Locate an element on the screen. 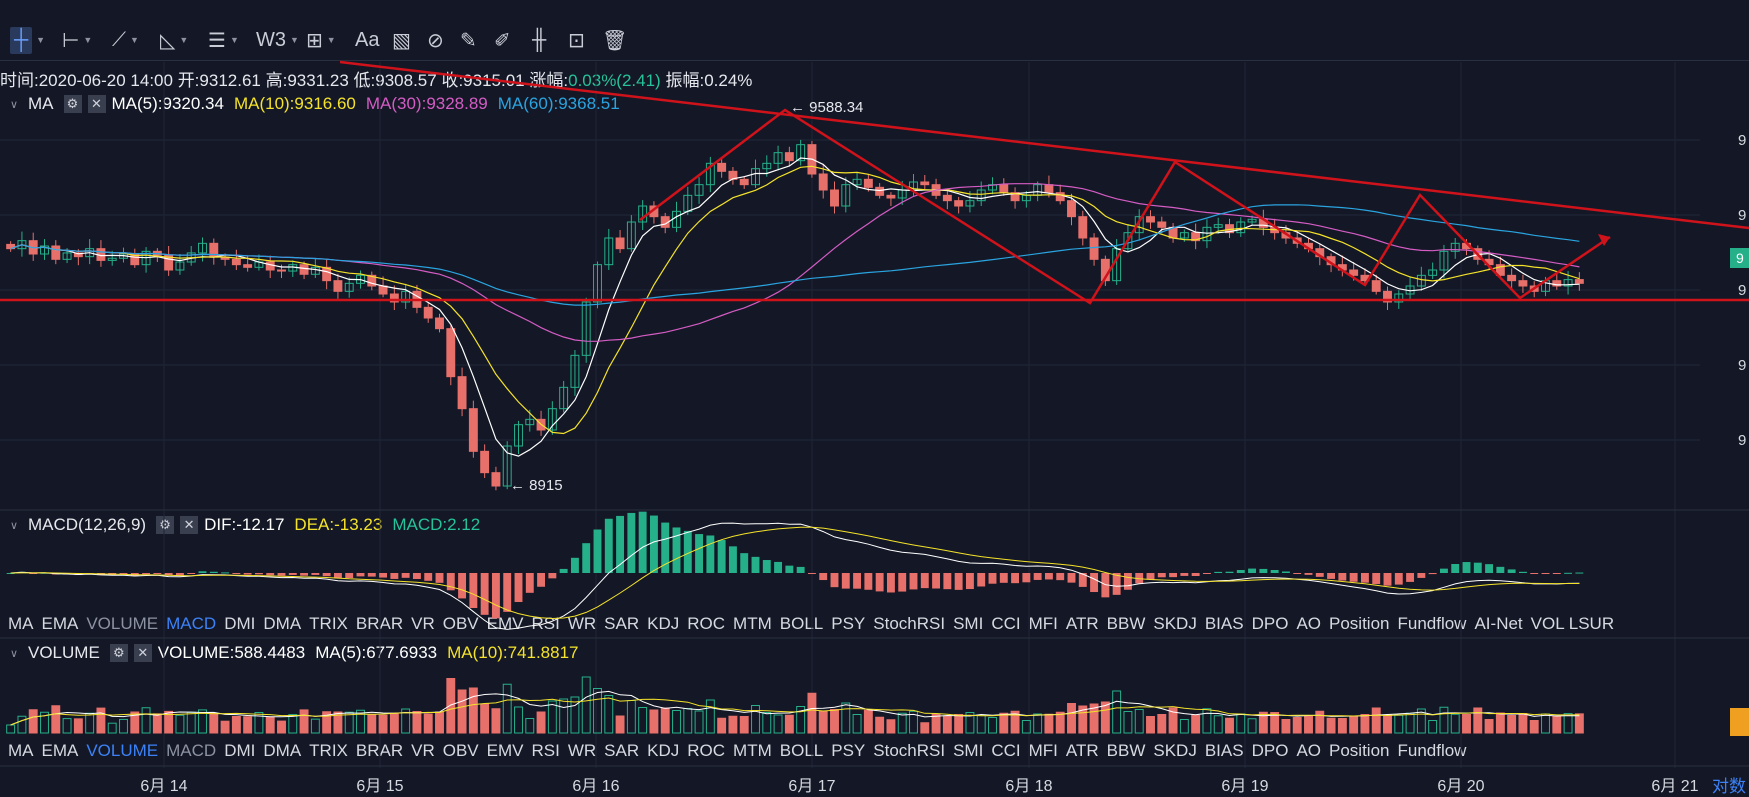 Image resolution: width=1749 pixels, height=797 pixels. parallel-lines-tool: ☰ ▼ is located at coordinates (223, 40).